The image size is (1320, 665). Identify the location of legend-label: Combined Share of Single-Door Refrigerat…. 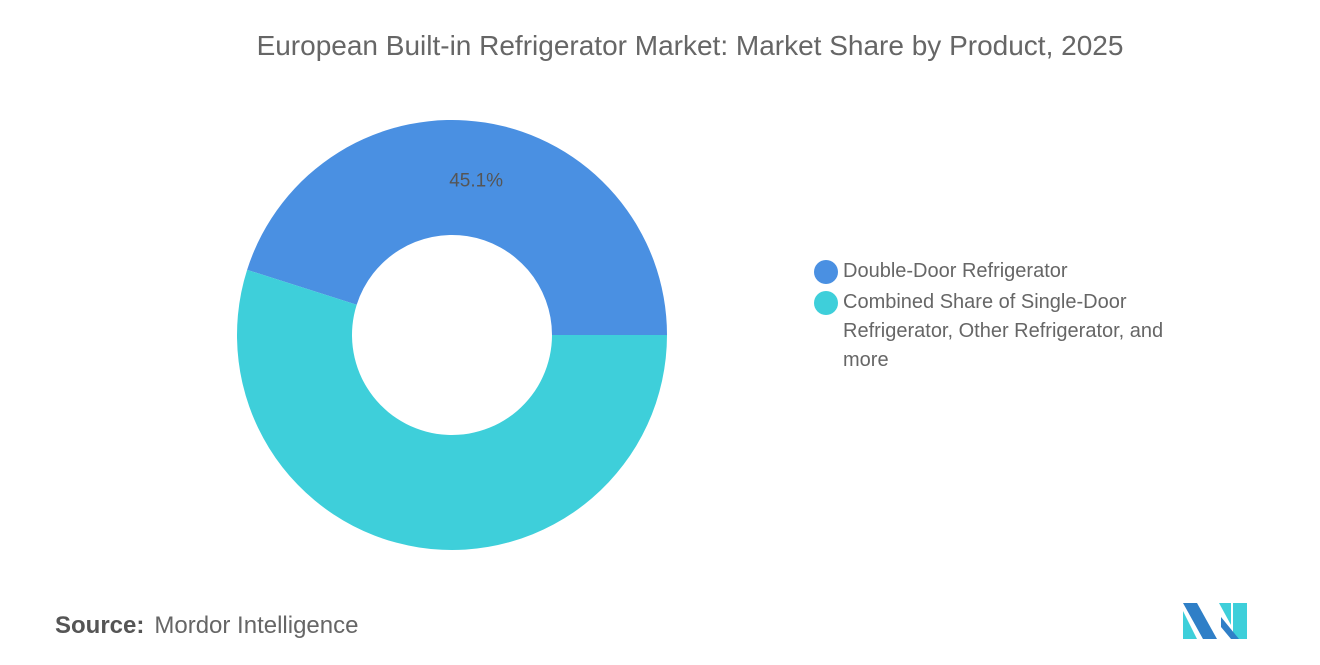
(1003, 331).